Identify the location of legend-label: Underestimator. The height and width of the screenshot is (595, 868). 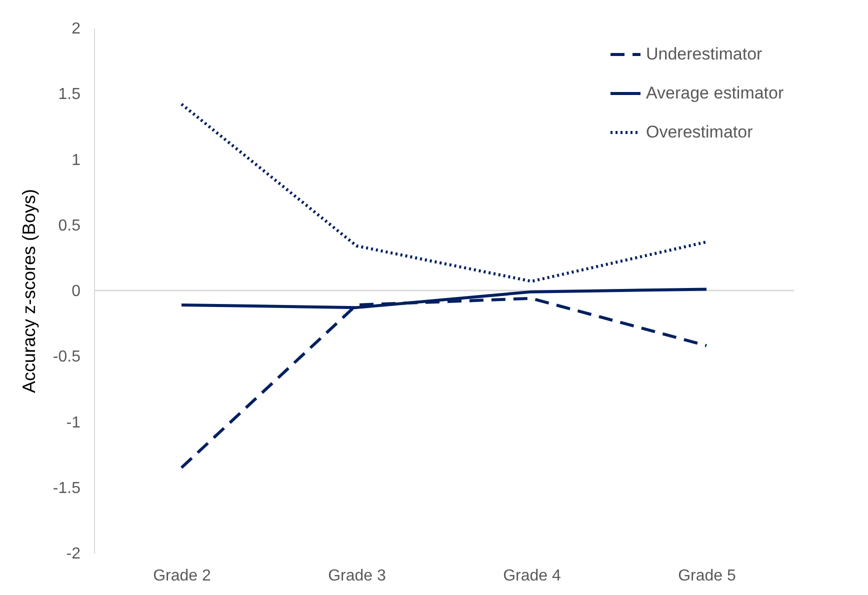
(704, 54).